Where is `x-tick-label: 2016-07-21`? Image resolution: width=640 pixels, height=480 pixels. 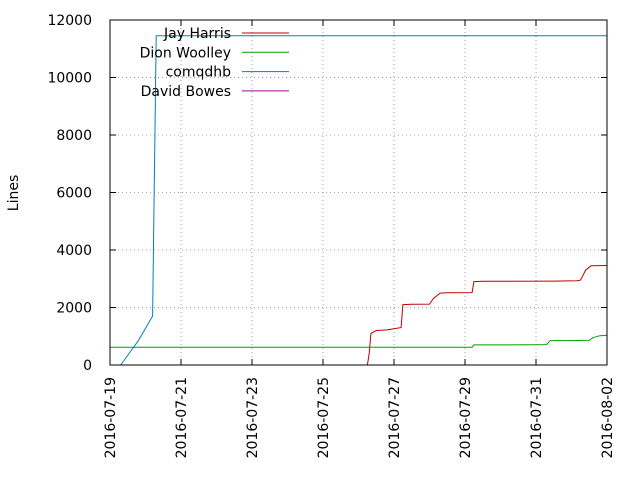
x-tick-label: 2016-07-21 is located at coordinates (182, 417).